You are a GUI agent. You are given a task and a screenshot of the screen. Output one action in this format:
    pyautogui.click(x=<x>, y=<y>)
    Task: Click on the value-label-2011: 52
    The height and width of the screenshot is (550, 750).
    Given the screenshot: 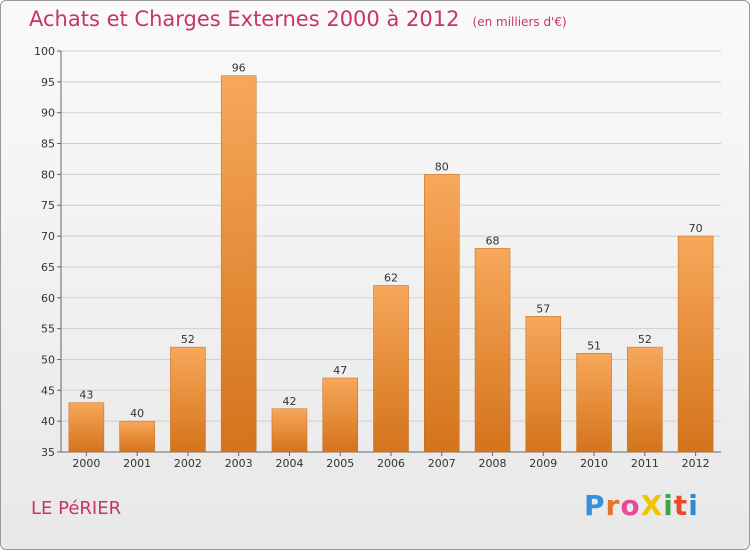 What is the action you would take?
    pyautogui.click(x=645, y=339)
    